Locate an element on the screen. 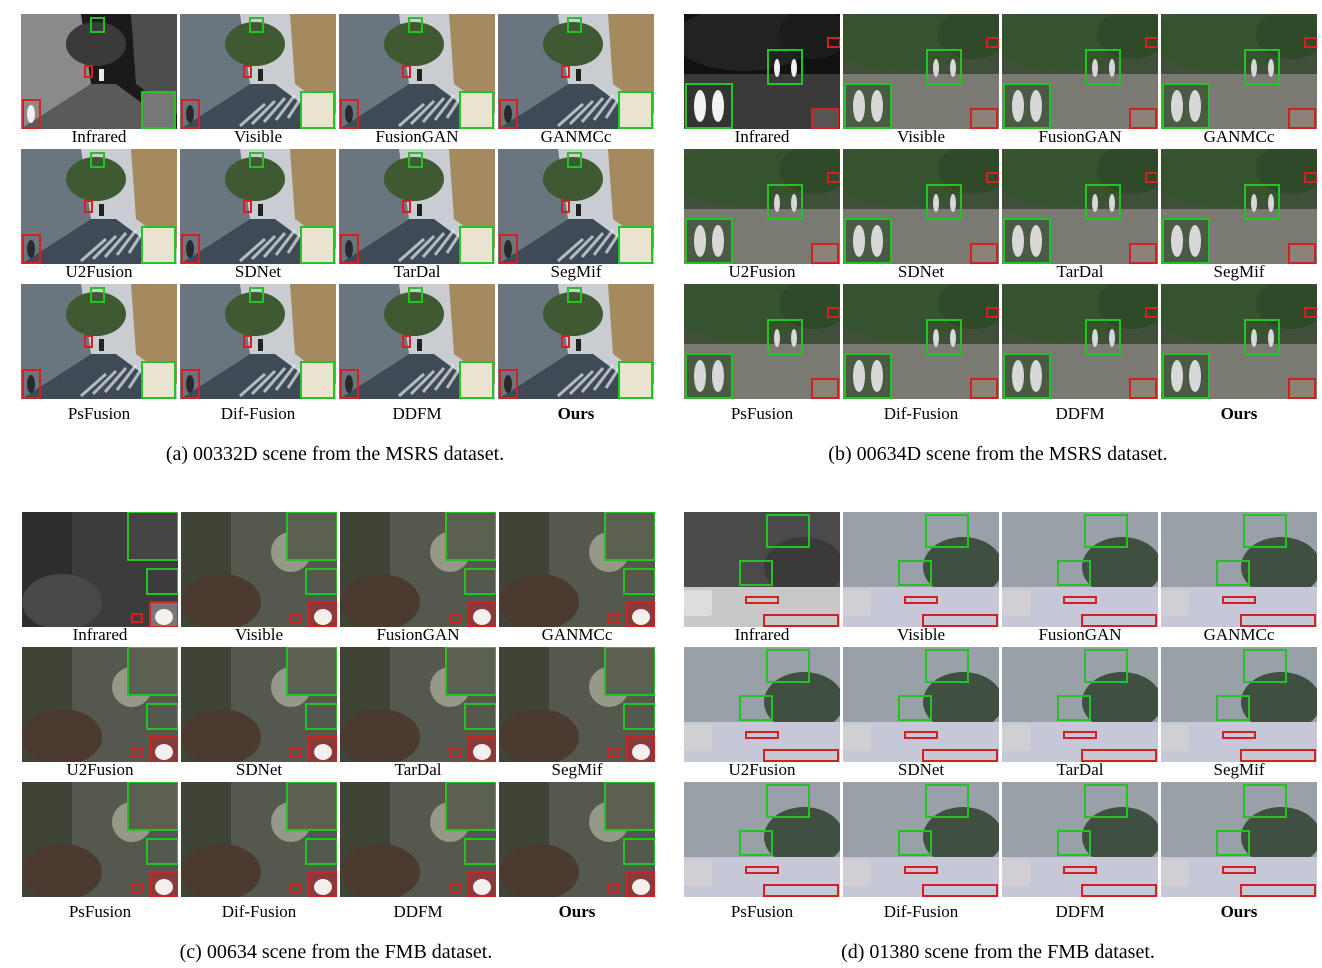 This screenshot has width=1322, height=968. caption-a: (a) 00332D scene from the MSRS dataset. is located at coordinates (335, 454).